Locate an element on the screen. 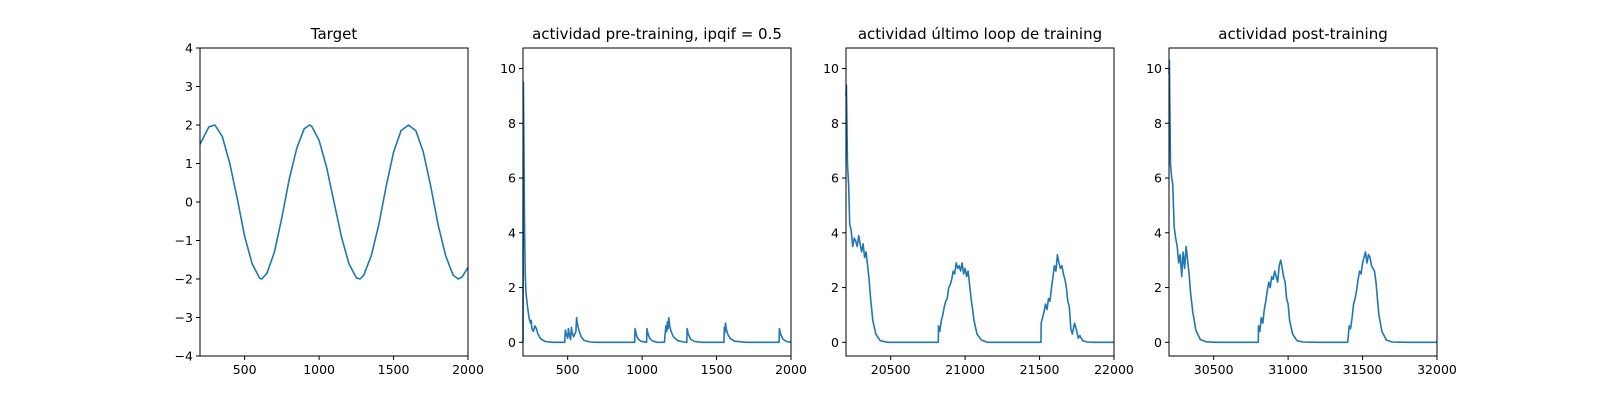  y-tick-label: 1 is located at coordinates (189, 163).